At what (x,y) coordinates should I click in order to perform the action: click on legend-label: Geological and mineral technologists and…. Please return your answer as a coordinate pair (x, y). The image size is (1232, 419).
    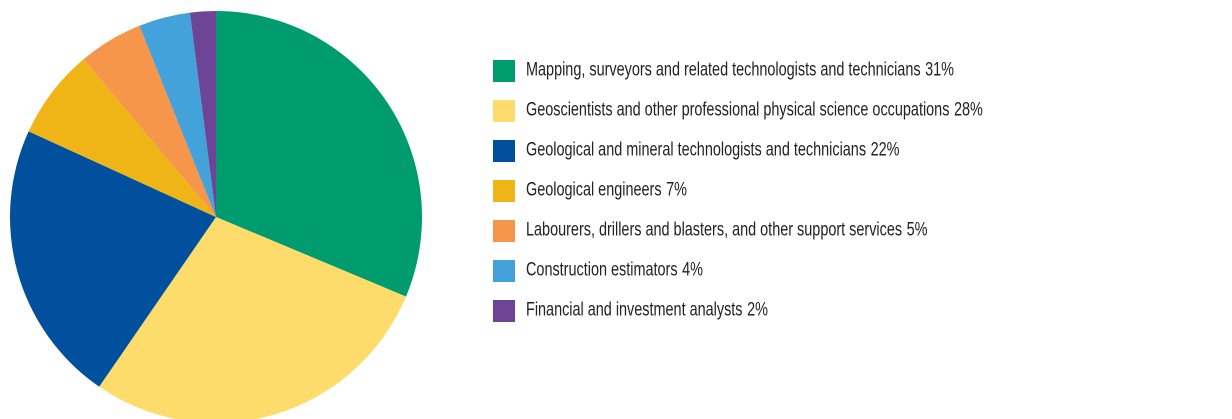
    Looking at the image, I should click on (712, 149).